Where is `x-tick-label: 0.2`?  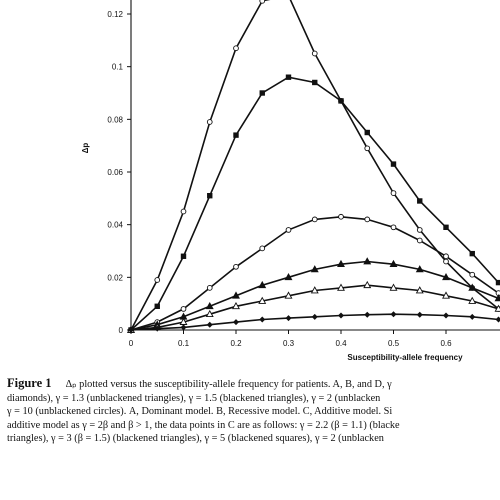
x-tick-label: 0.2 is located at coordinates (236, 343).